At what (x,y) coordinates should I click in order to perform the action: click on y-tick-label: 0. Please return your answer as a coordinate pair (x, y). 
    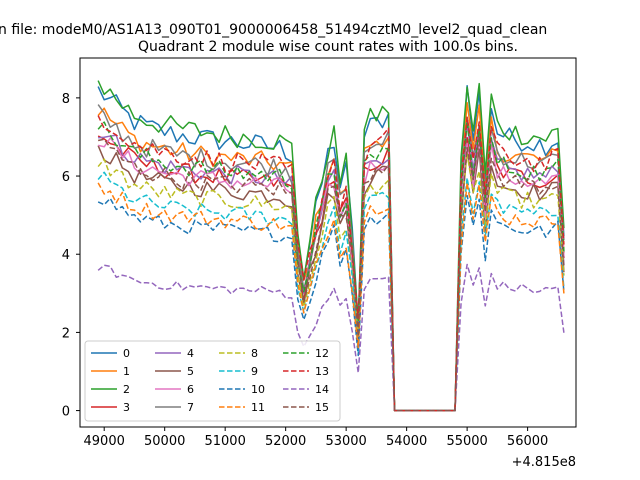
    Looking at the image, I should click on (66, 412).